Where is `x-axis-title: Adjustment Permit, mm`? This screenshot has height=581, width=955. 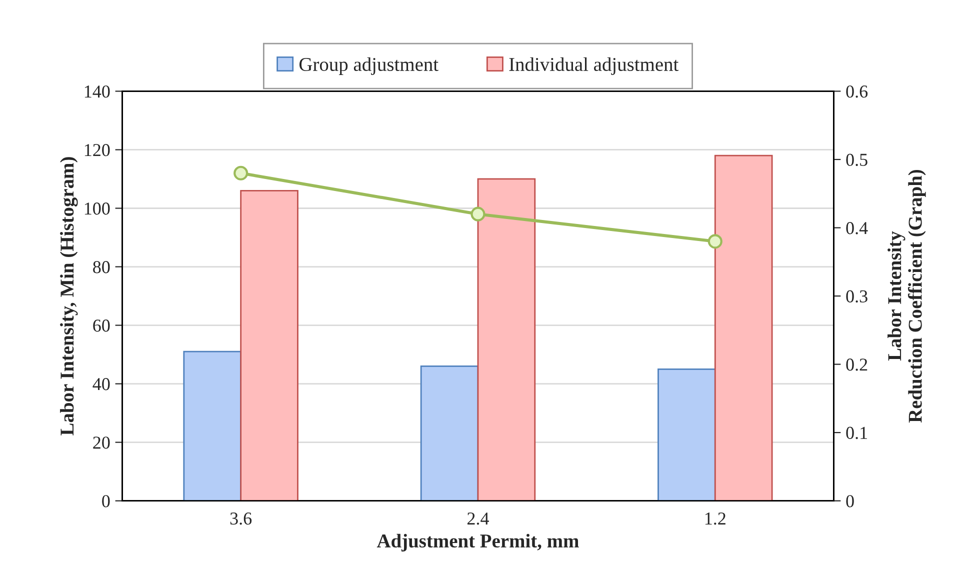
x-axis-title: Adjustment Permit, mm is located at coordinates (477, 543).